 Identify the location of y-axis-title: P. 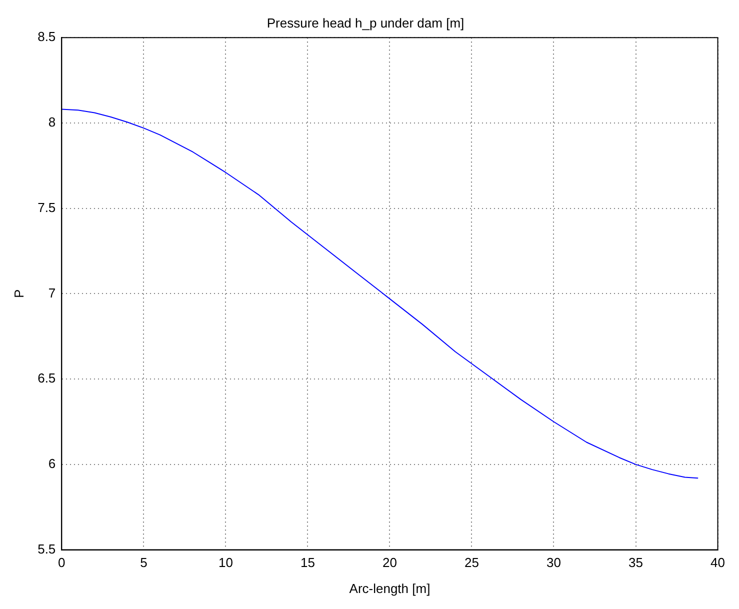
(18, 293).